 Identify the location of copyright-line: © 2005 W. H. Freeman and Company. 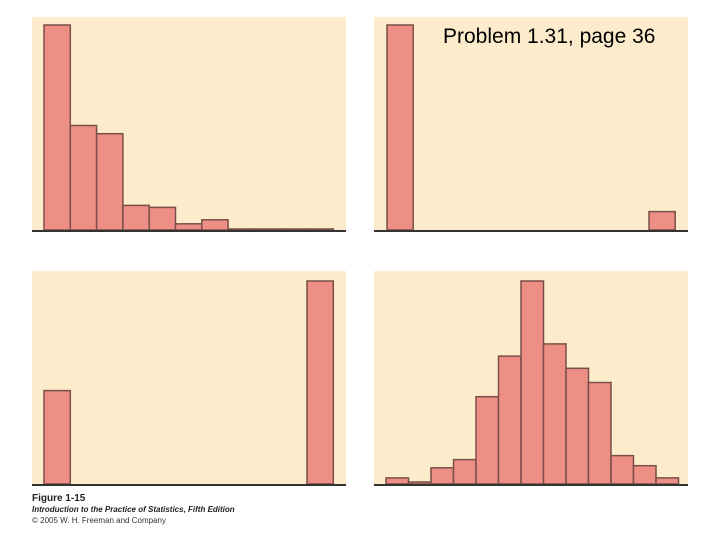
(99, 520).